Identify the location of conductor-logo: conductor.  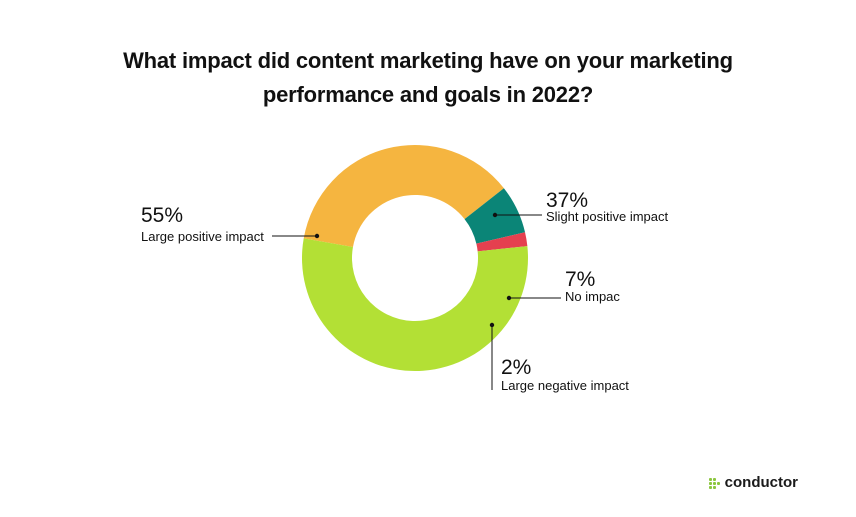
(753, 482).